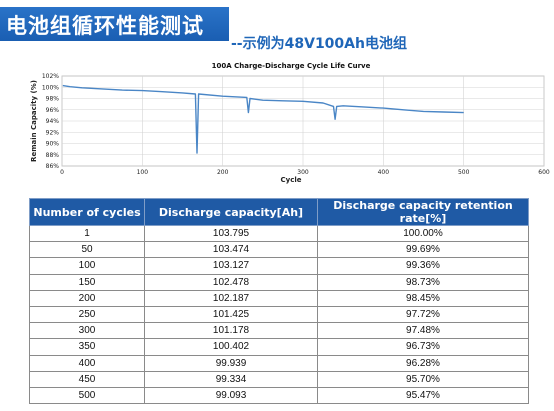 The width and height of the screenshot is (554, 411). I want to click on table-row: 450 99.334 95.70%, so click(279, 379).